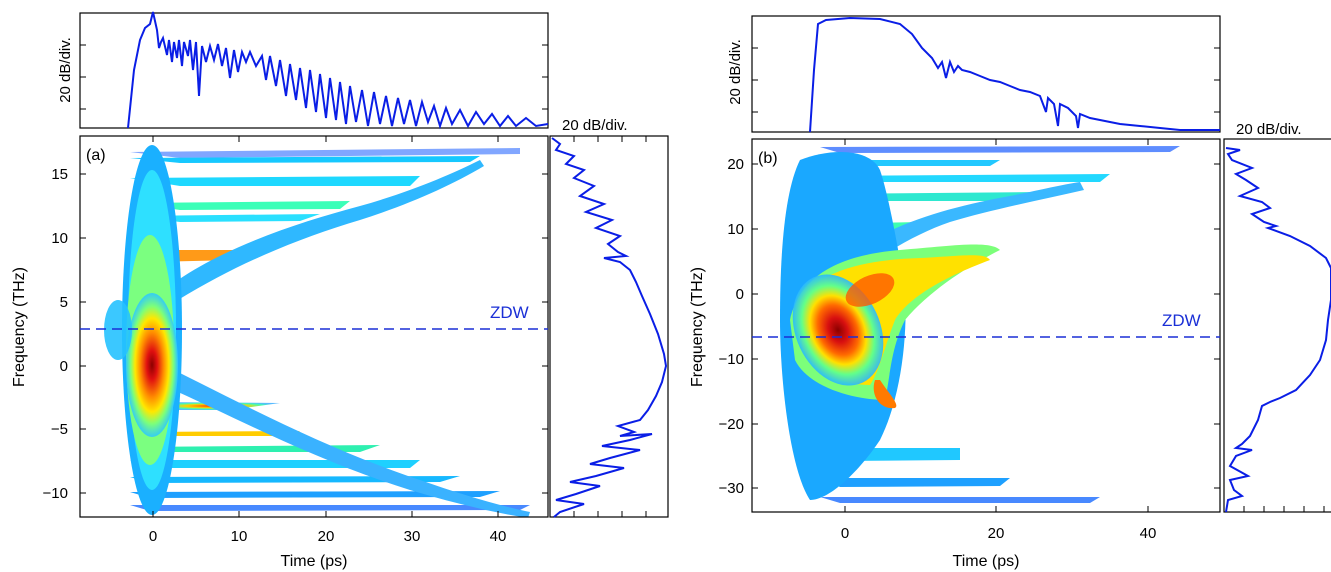 The image size is (1331, 572). I want to click on panel-b-label: (b), so click(768, 158).